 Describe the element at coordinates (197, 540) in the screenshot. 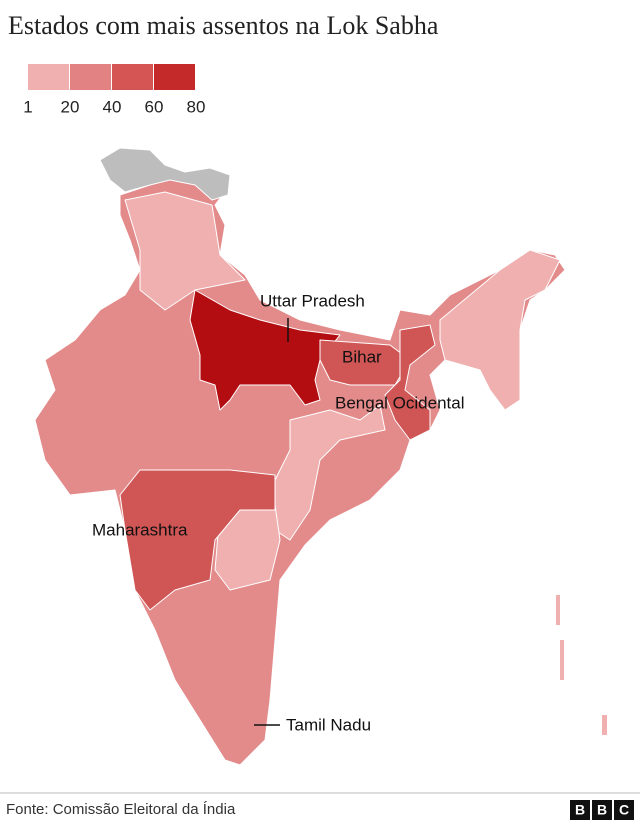

I see `maharashtra` at that location.